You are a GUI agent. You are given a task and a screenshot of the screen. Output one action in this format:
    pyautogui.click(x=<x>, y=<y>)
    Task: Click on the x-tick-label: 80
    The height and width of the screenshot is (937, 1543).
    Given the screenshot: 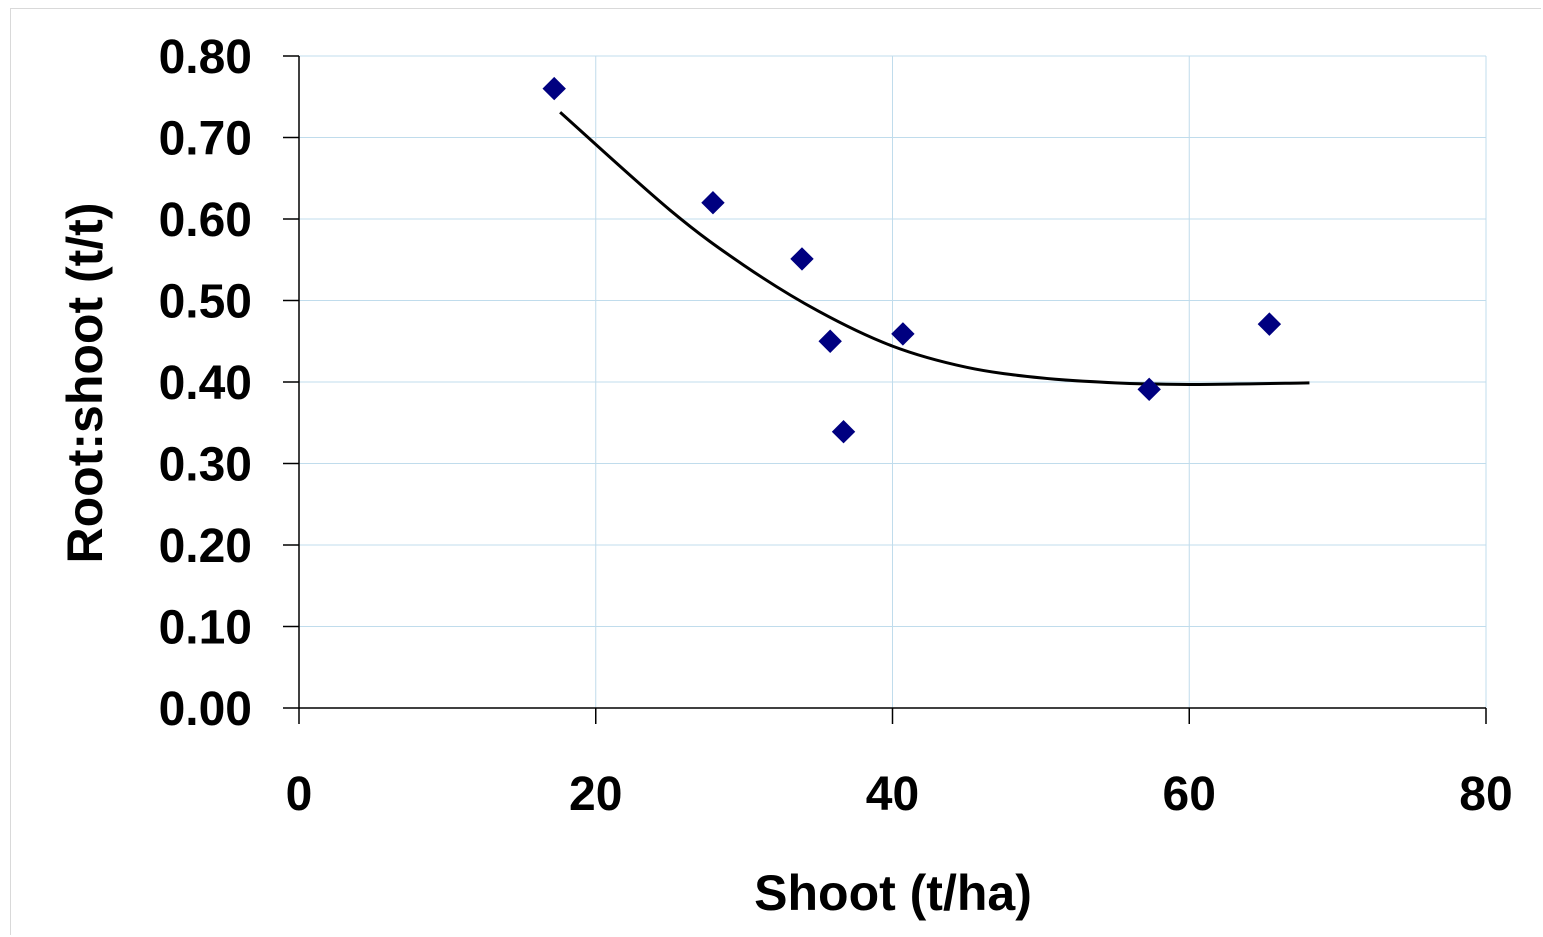 What is the action you would take?
    pyautogui.click(x=1485, y=794)
    